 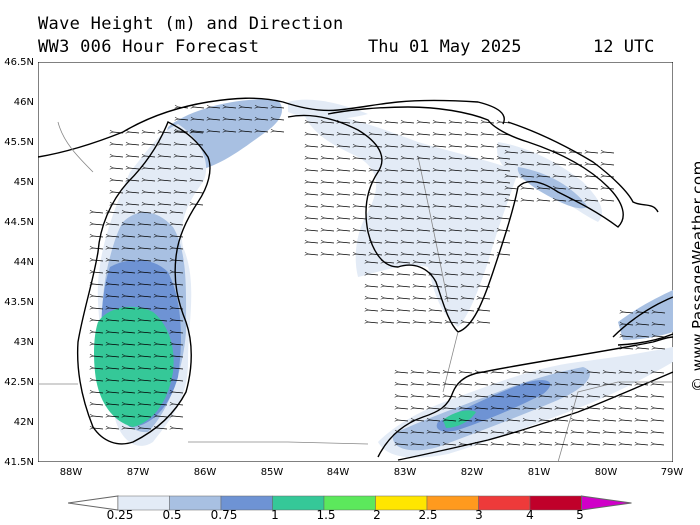 I want to click on legend-label: 5, so click(x=580, y=515).